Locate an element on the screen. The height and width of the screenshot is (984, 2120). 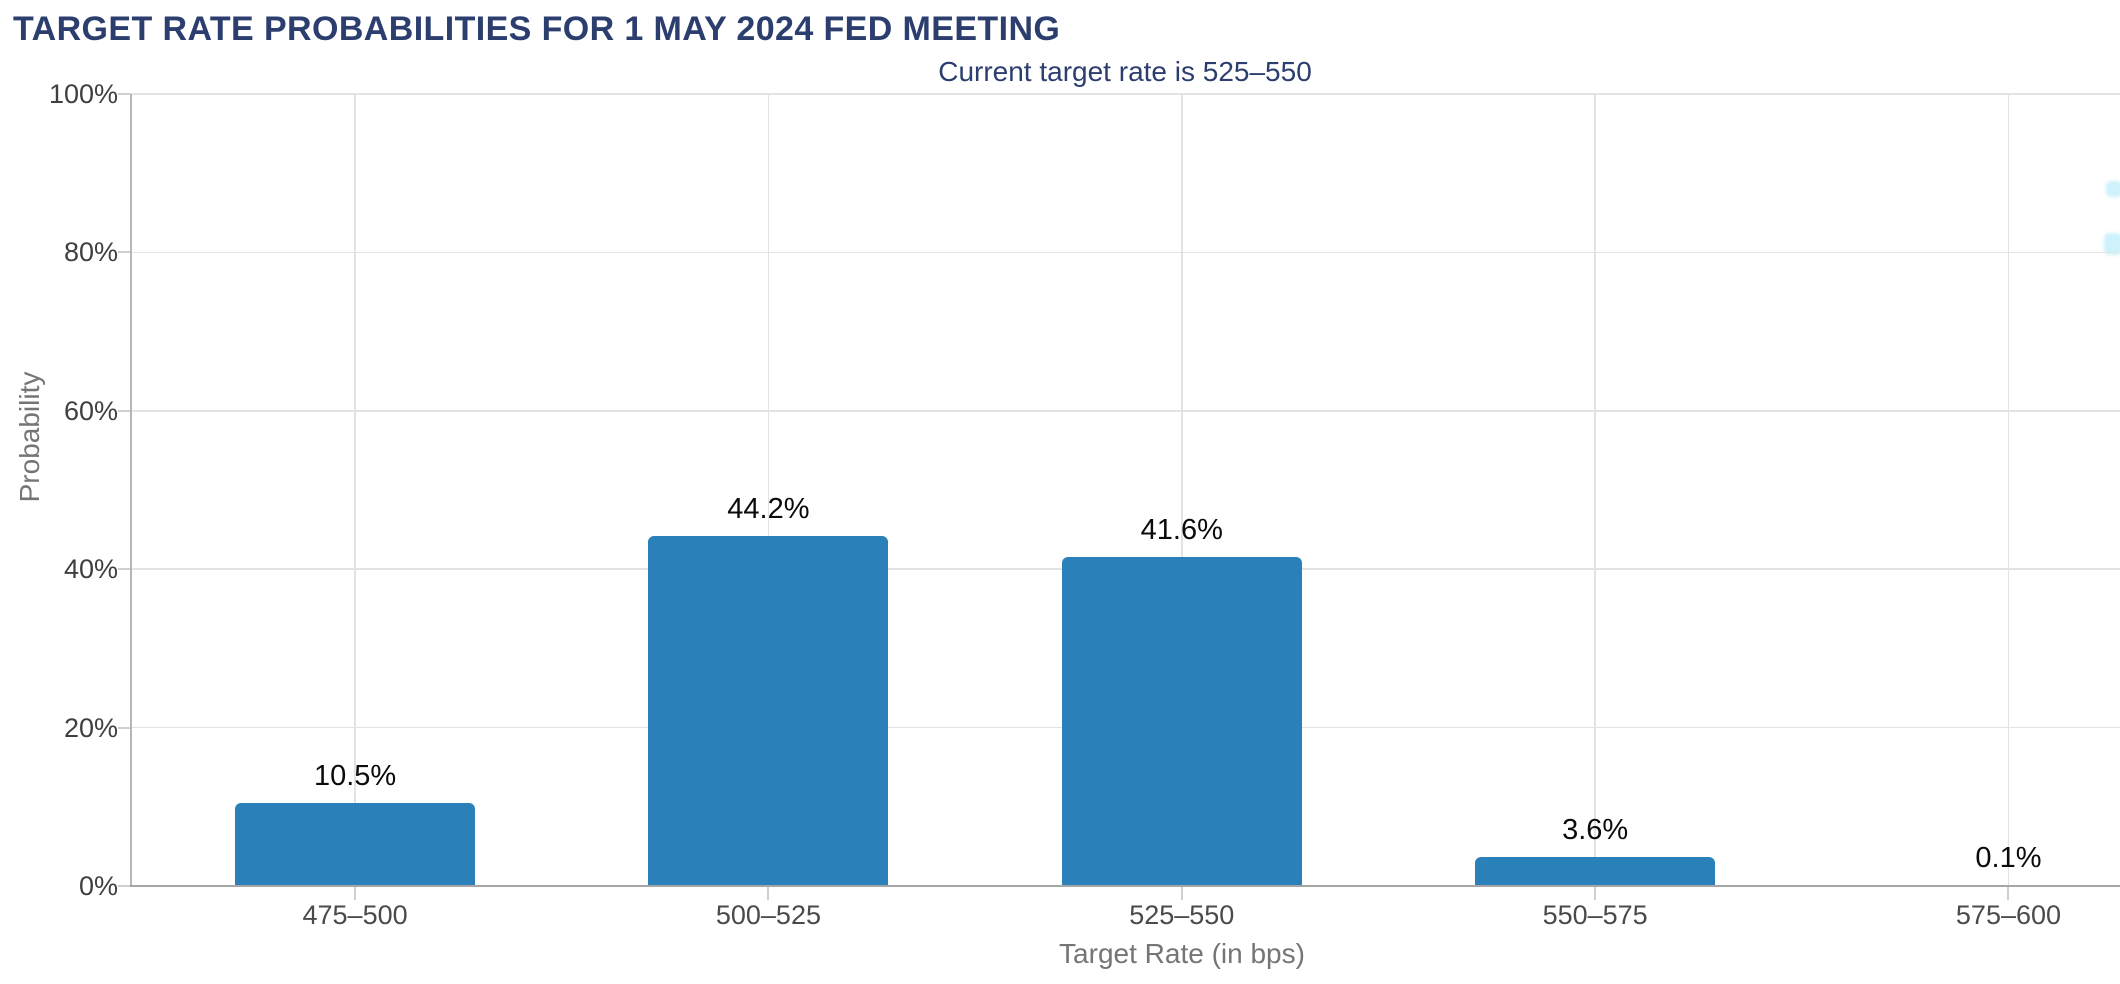
x-axis-title: Target Rate (in bps) is located at coordinates (1182, 953).